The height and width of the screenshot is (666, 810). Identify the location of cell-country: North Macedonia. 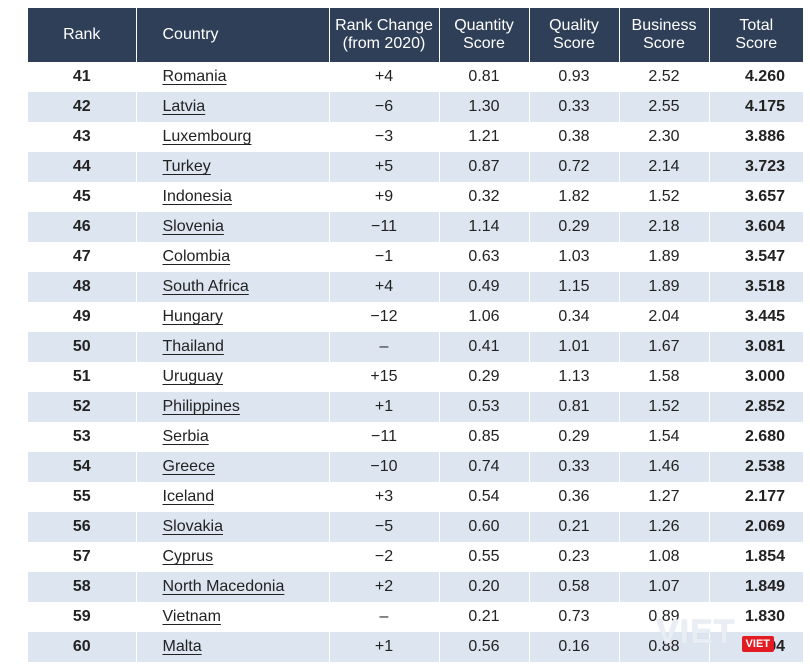
(233, 587).